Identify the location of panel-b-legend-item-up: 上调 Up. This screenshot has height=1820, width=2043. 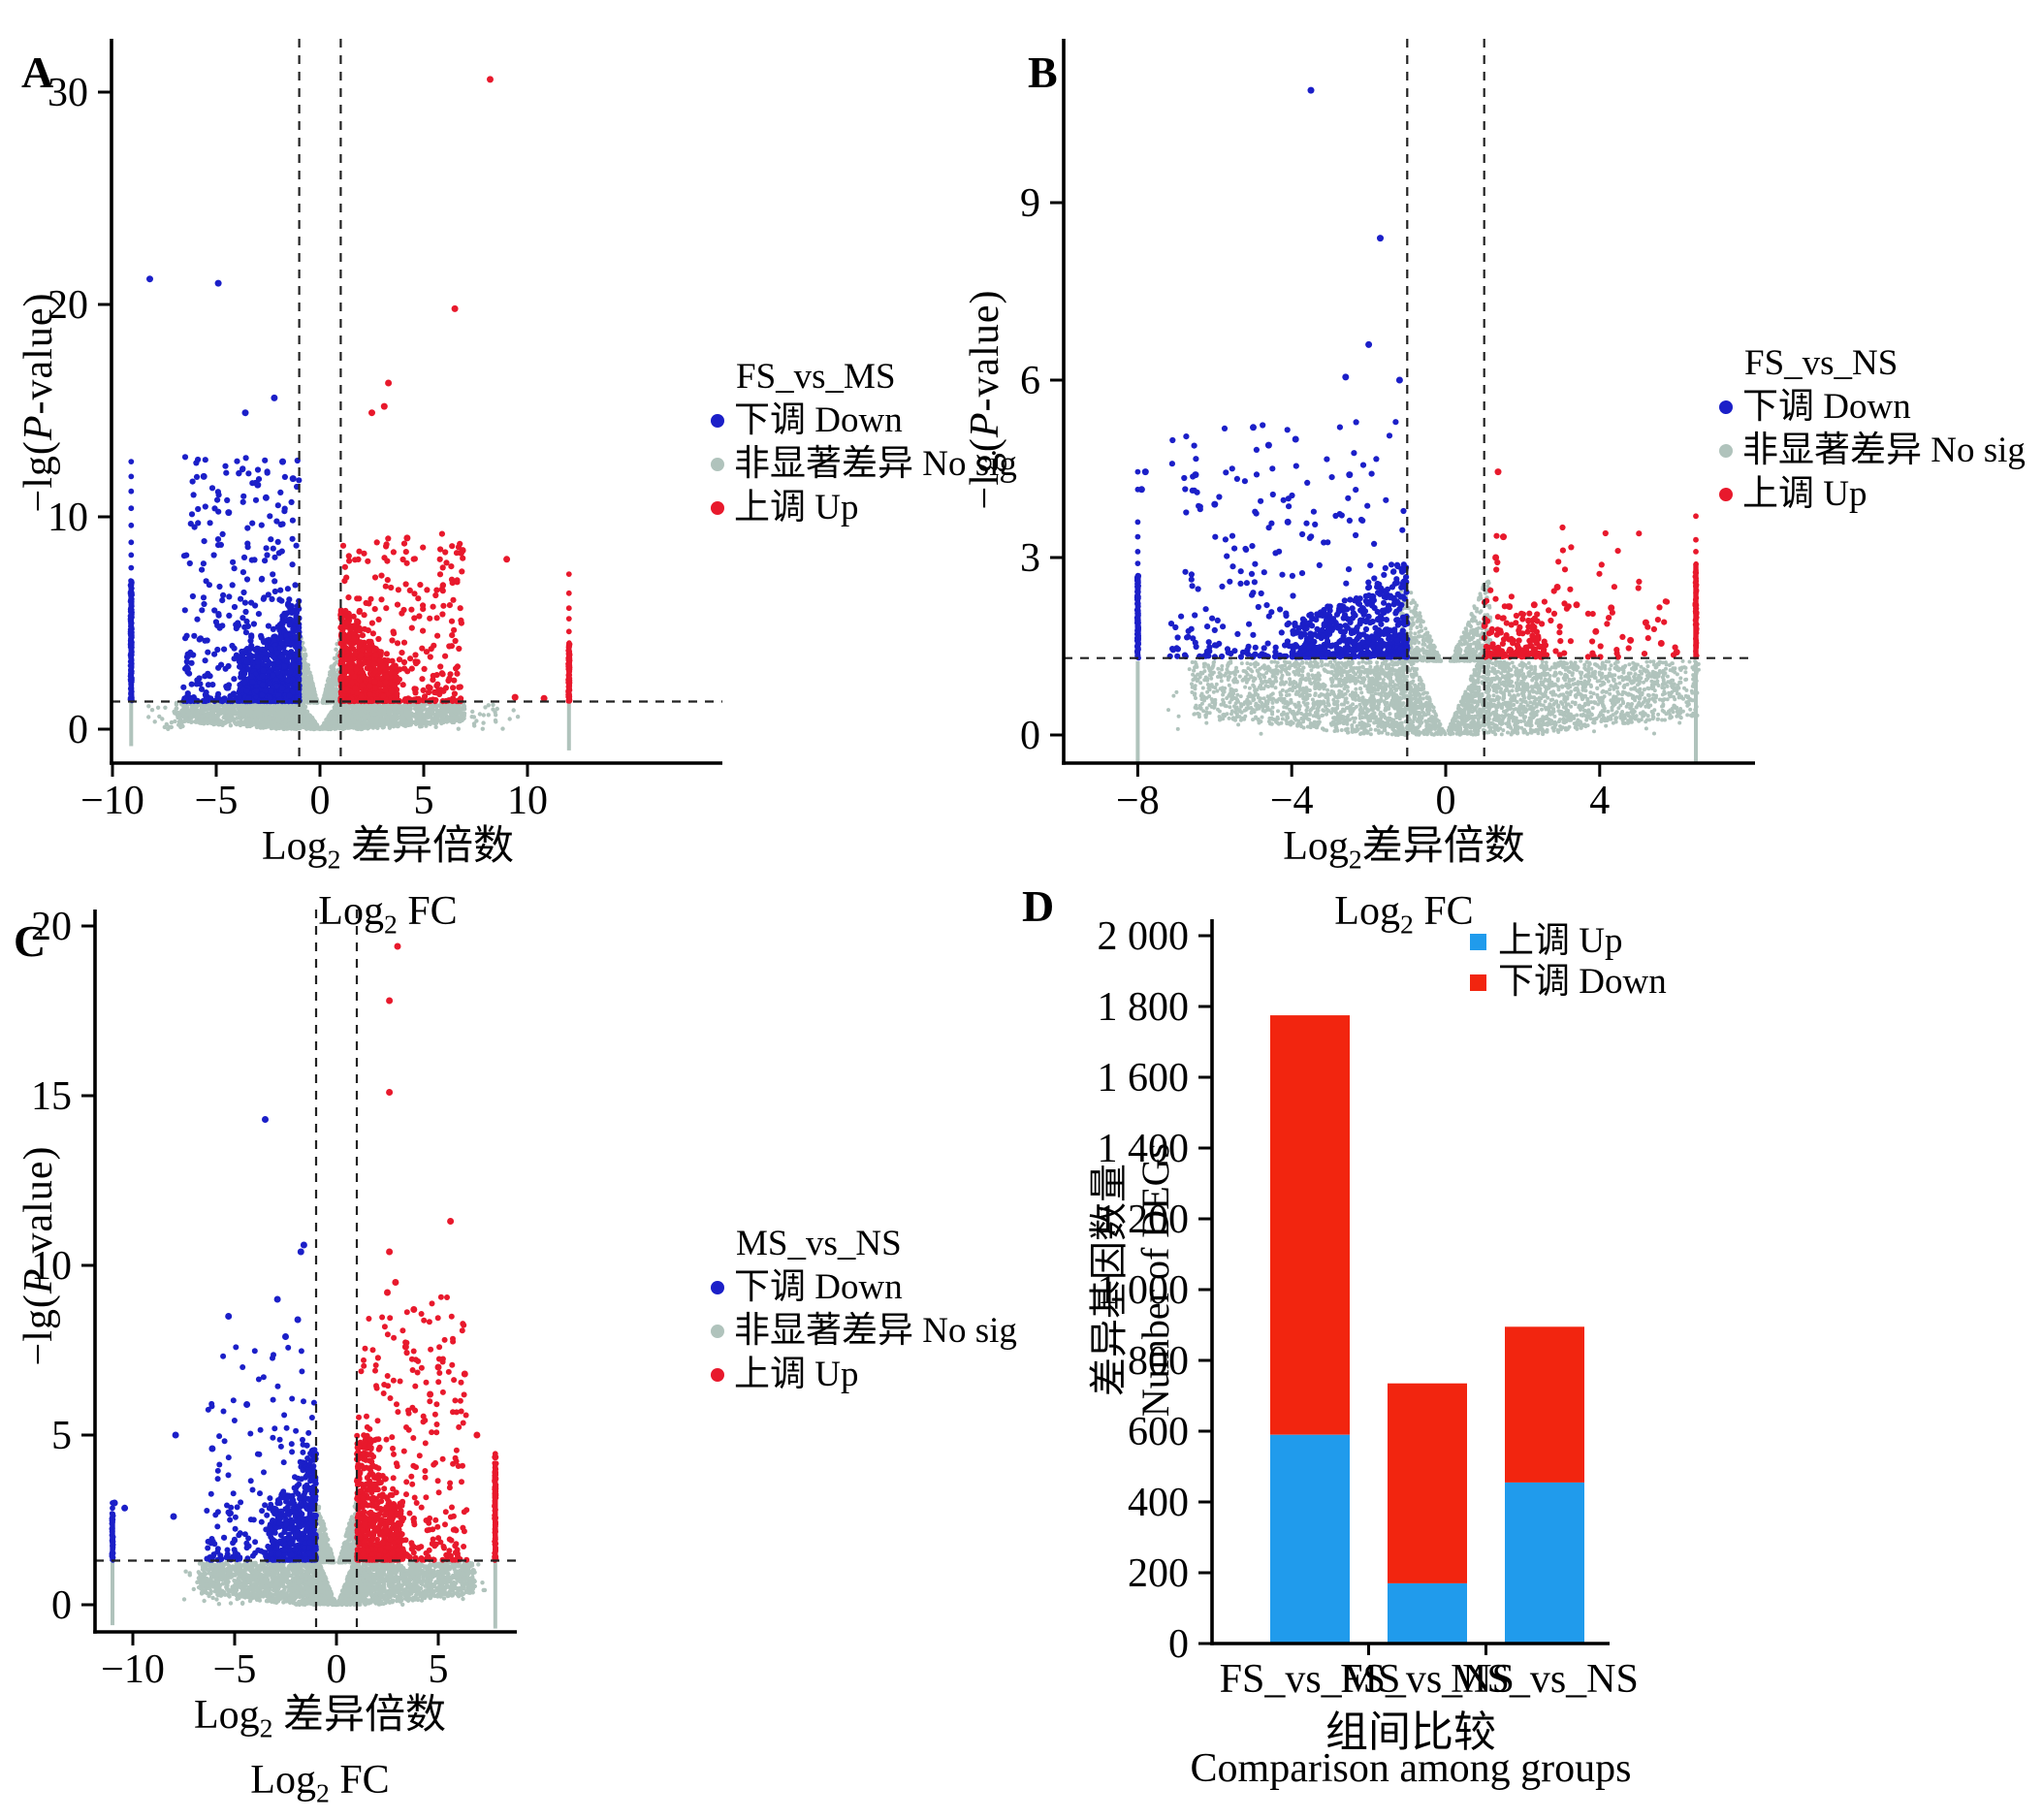
(1872, 494).